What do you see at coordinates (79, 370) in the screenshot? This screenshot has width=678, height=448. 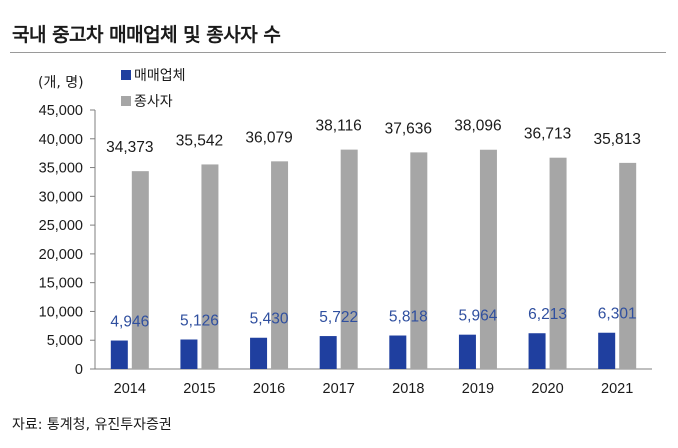 I see `y-tick-label: 0` at bounding box center [79, 370].